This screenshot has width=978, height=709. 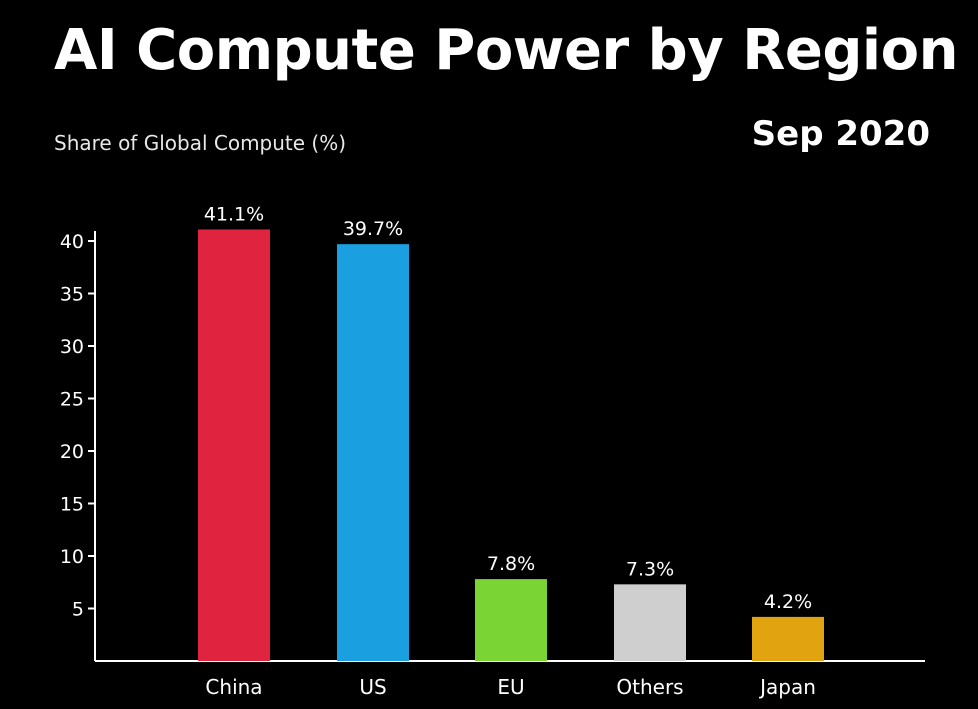 What do you see at coordinates (72, 242) in the screenshot?
I see `y-tick-label: 40` at bounding box center [72, 242].